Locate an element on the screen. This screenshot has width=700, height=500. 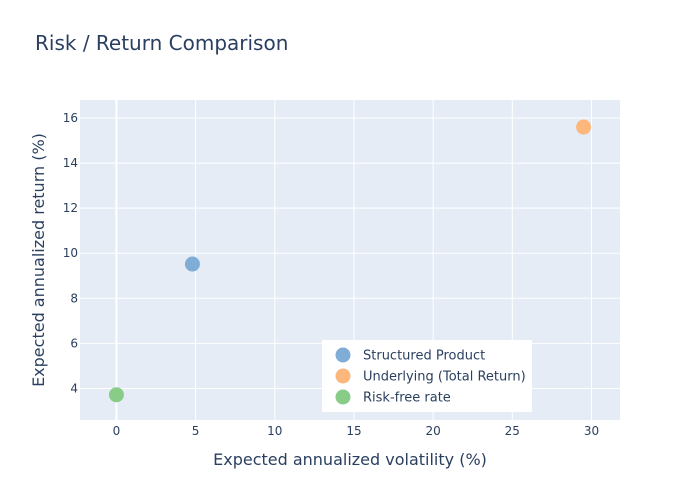
y-axis-title: Expected annualized return (%) is located at coordinates (38, 260).